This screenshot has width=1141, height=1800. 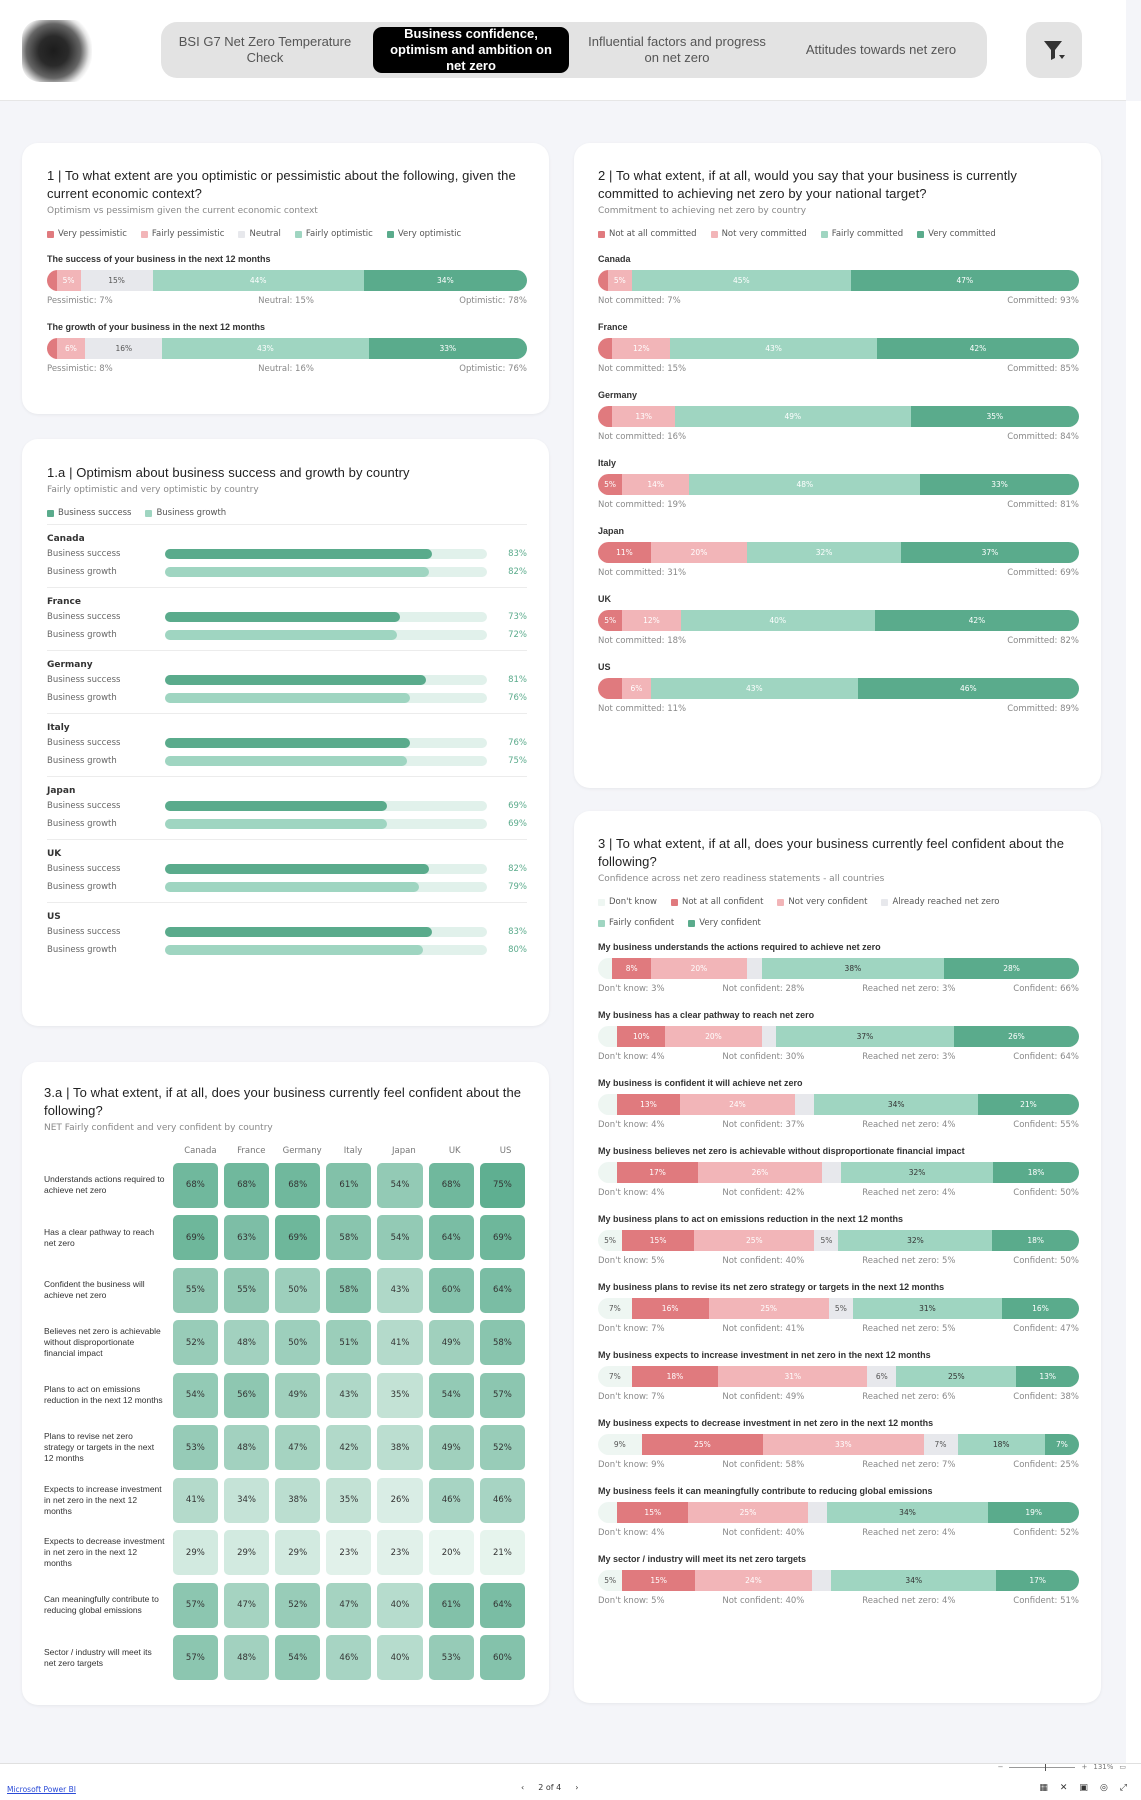 What do you see at coordinates (838, 1036) in the screenshot?
I see `stacked-bar: 10% 20% 37% 26%` at bounding box center [838, 1036].